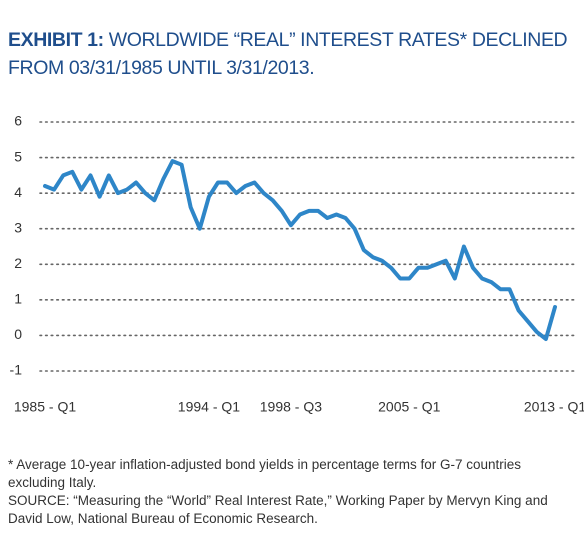  I want to click on y-tick-label: 6, so click(18, 121).